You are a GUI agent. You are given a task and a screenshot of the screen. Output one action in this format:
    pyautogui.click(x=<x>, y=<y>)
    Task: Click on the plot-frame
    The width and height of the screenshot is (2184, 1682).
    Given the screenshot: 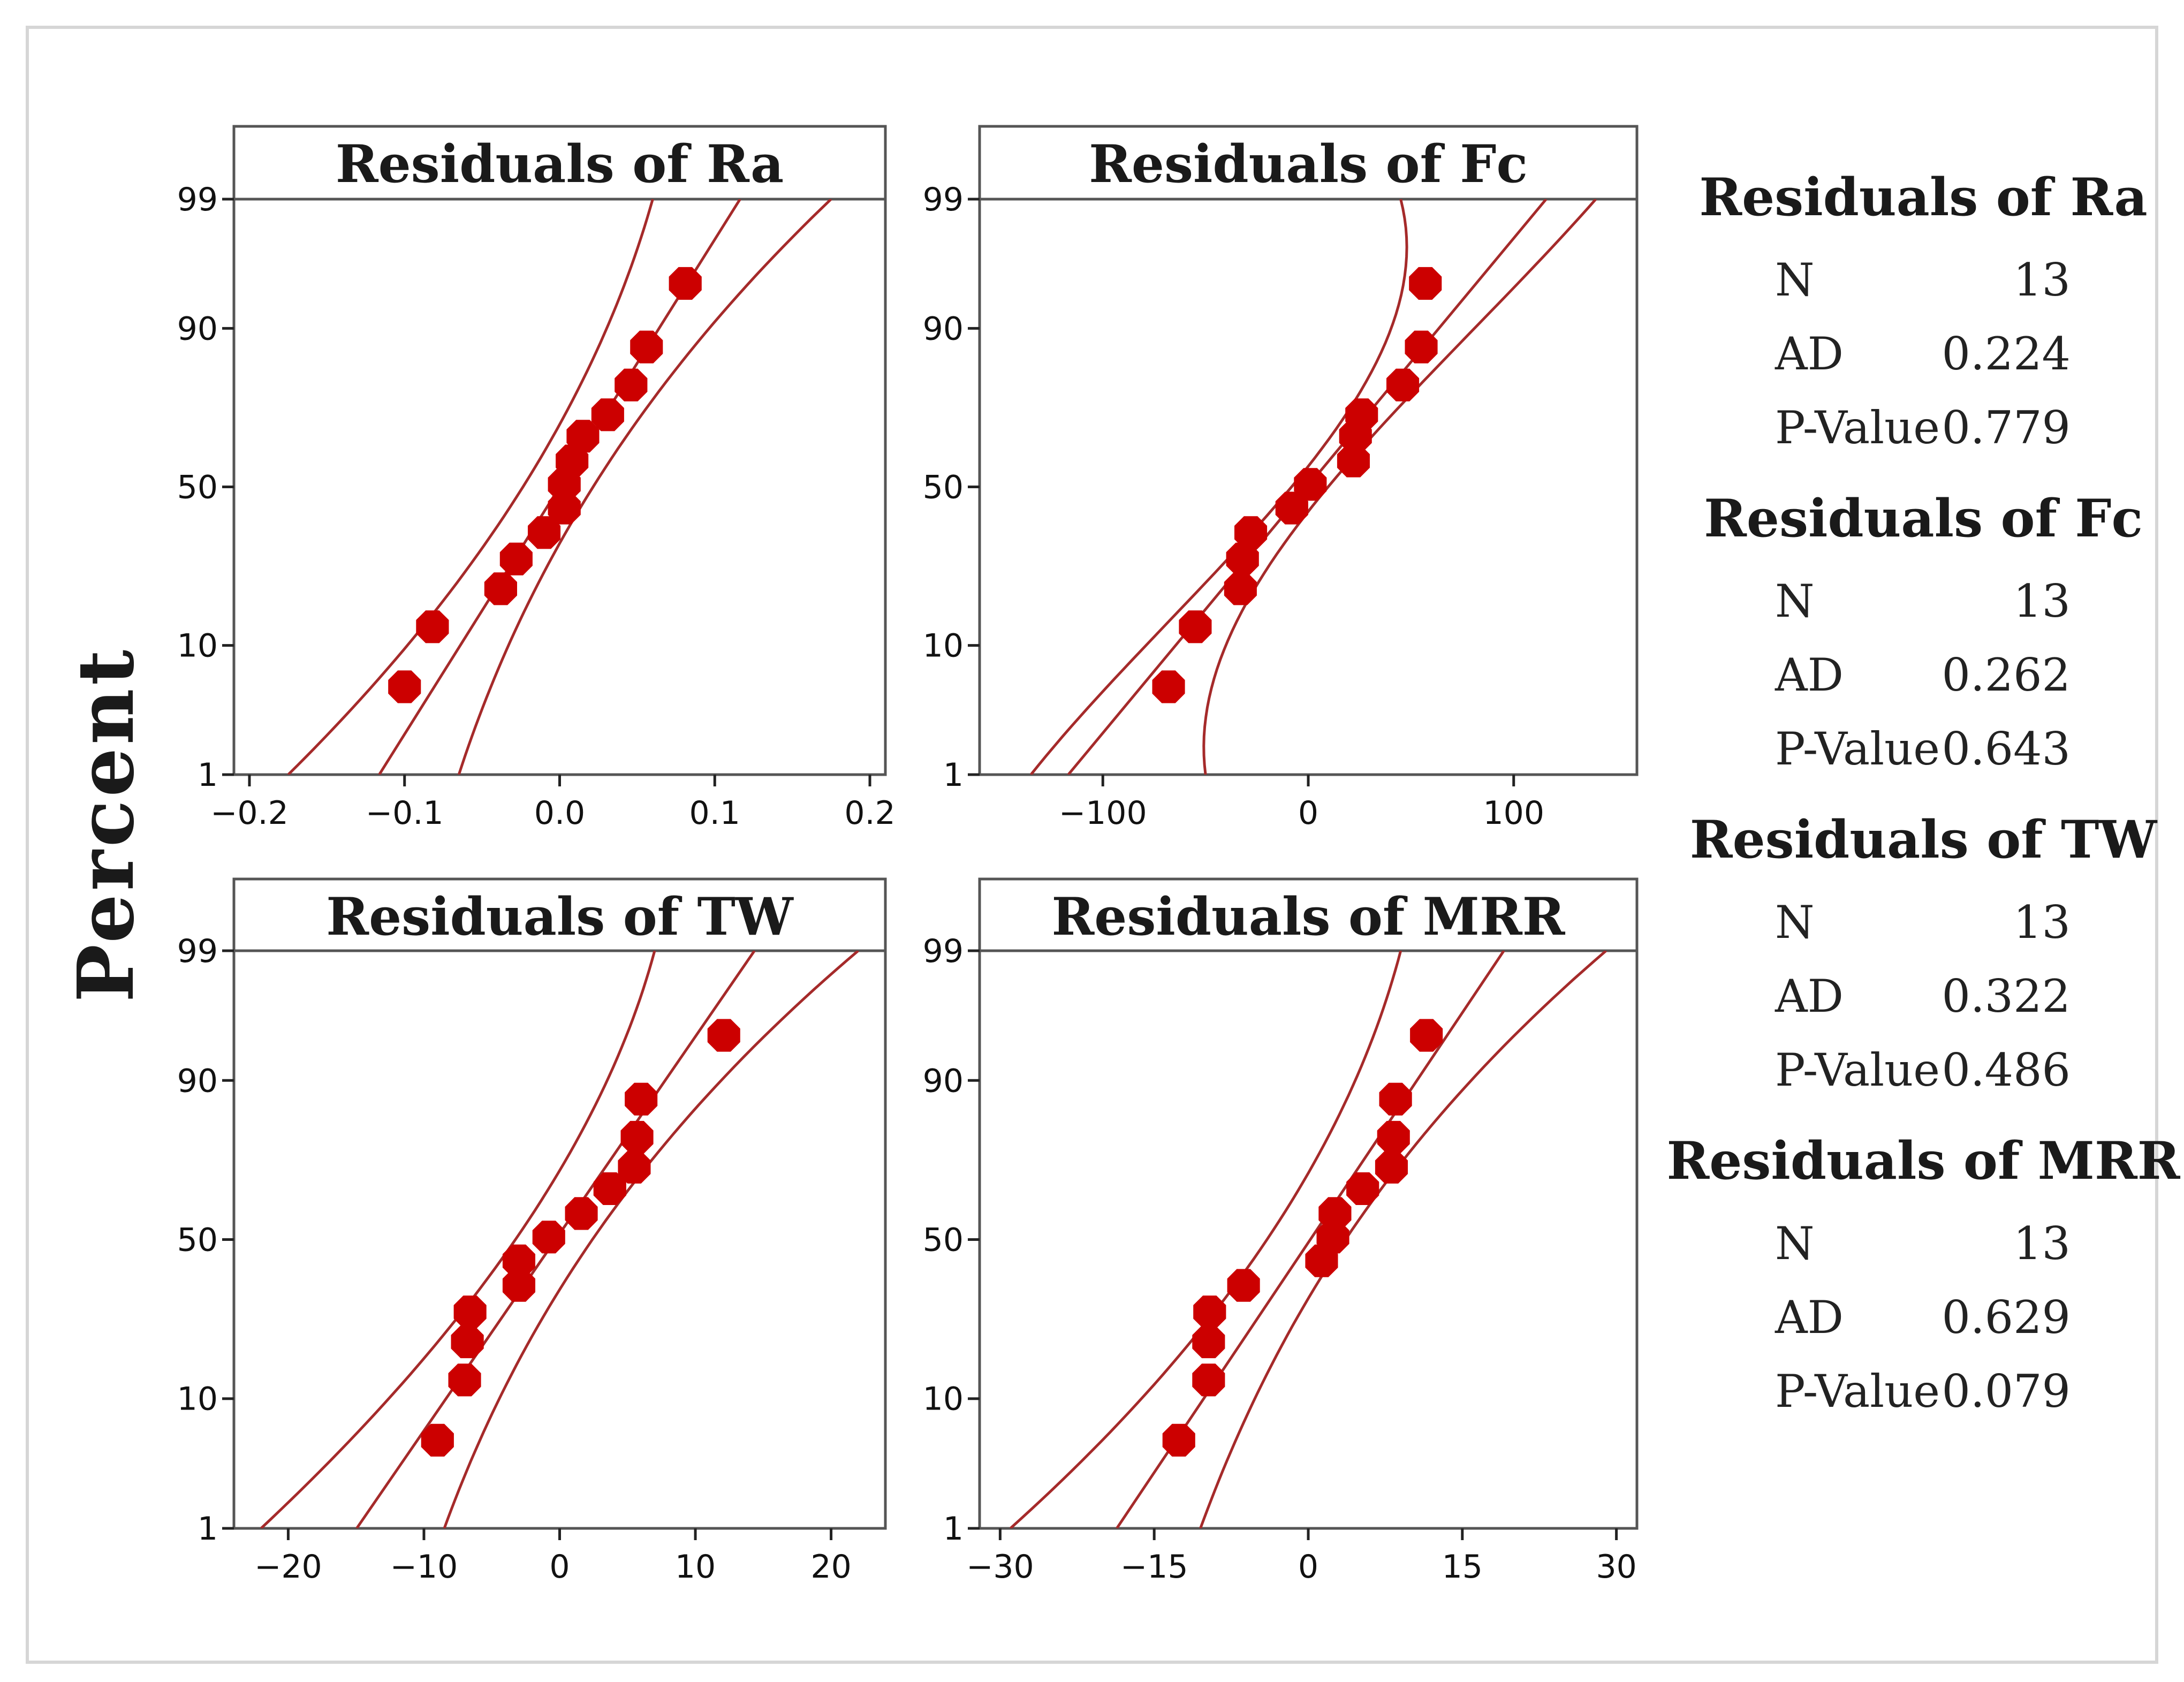 What is the action you would take?
    pyautogui.click(x=1308, y=450)
    